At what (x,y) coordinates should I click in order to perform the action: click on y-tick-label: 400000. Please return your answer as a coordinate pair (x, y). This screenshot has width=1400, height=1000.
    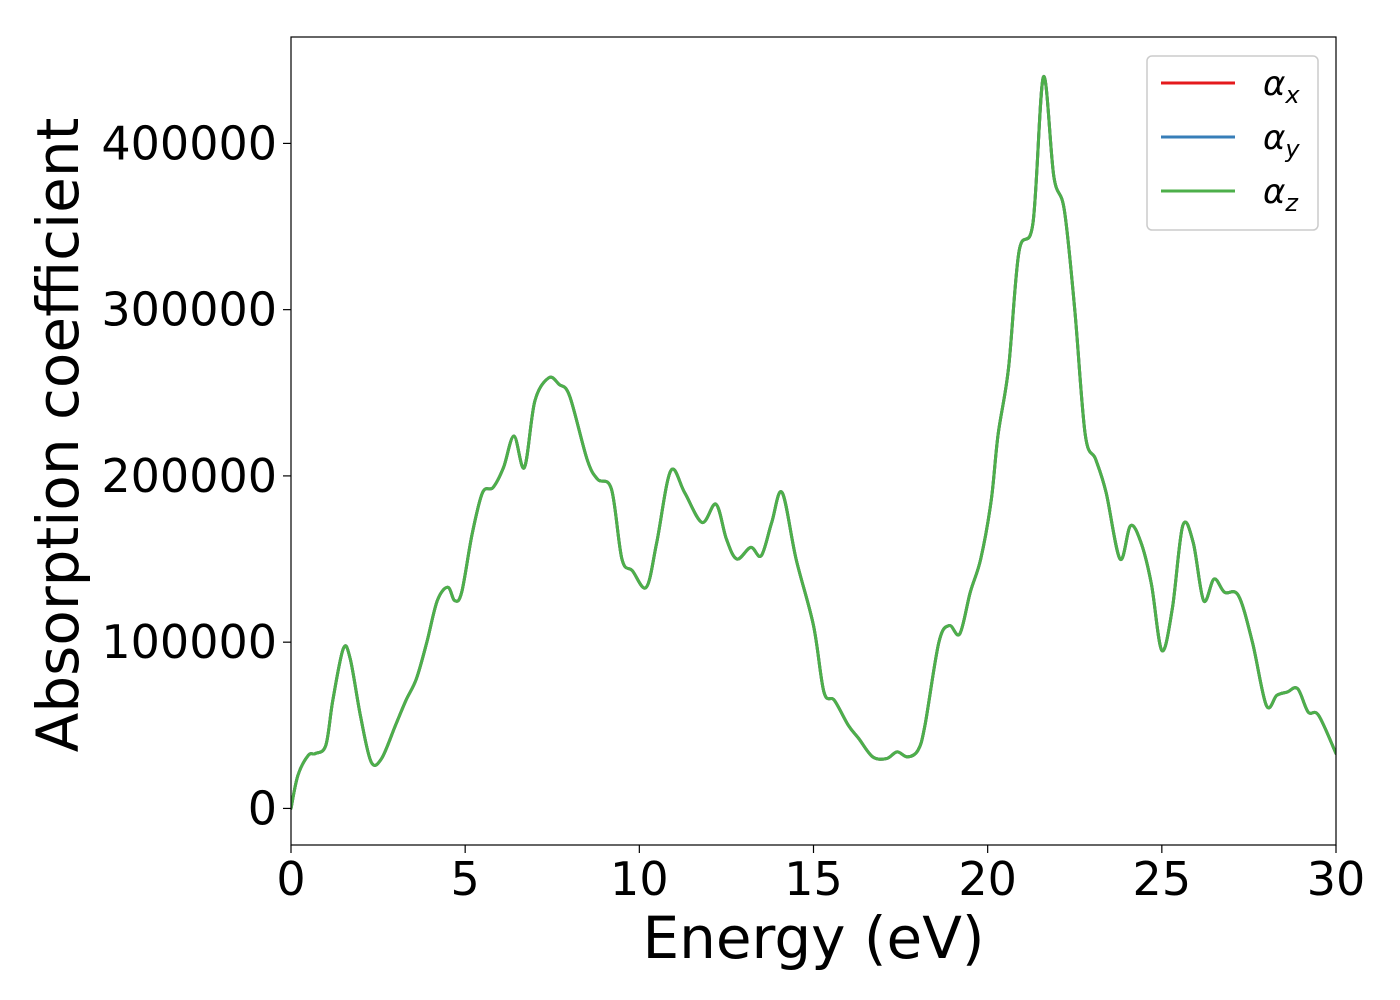
    Looking at the image, I should click on (189, 143).